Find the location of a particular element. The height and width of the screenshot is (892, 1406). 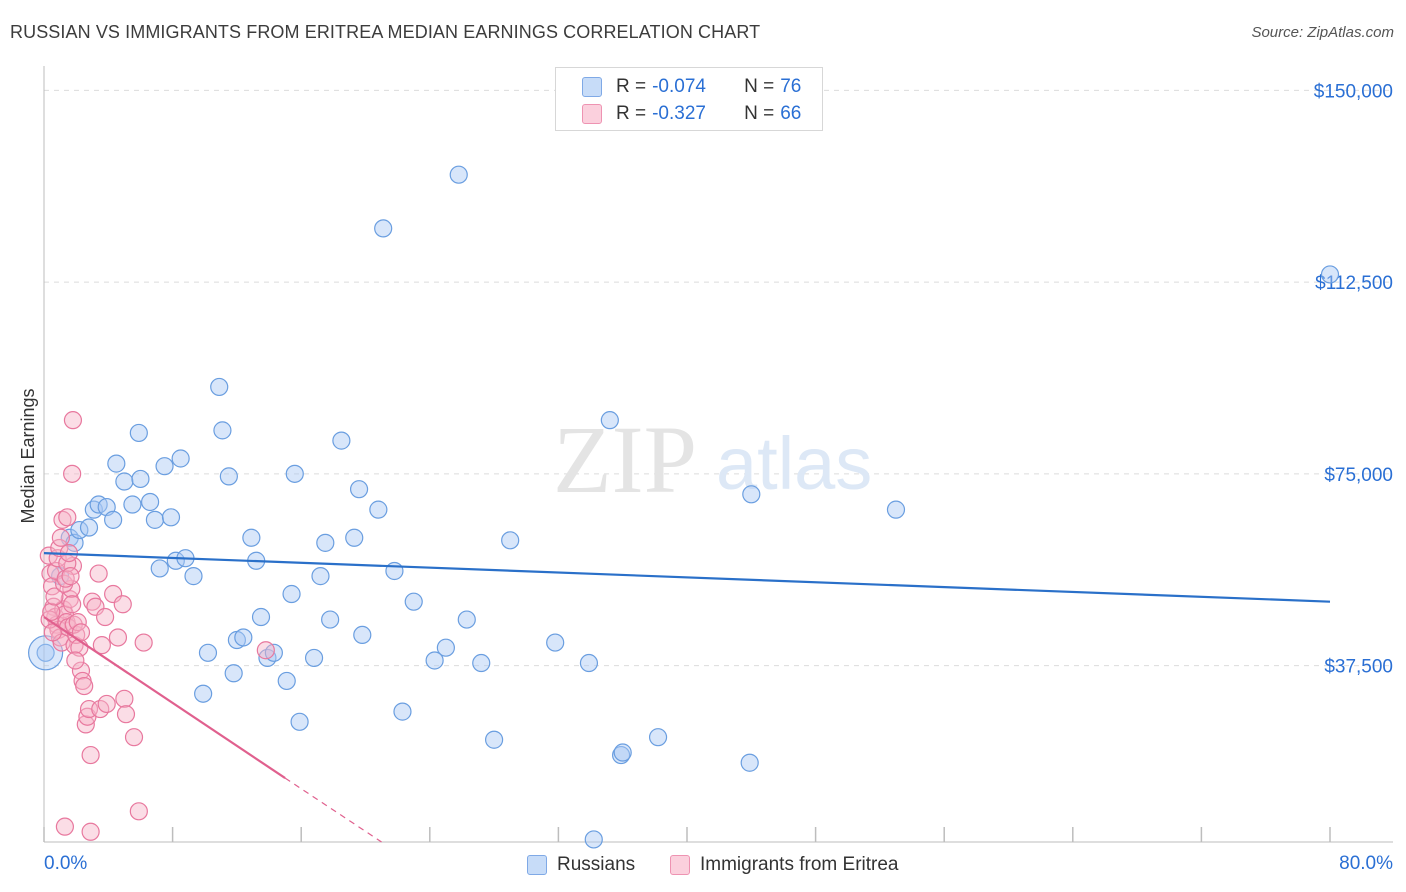

source-label: Source: ZipAtlas.com is located at coordinates (1322, 32).